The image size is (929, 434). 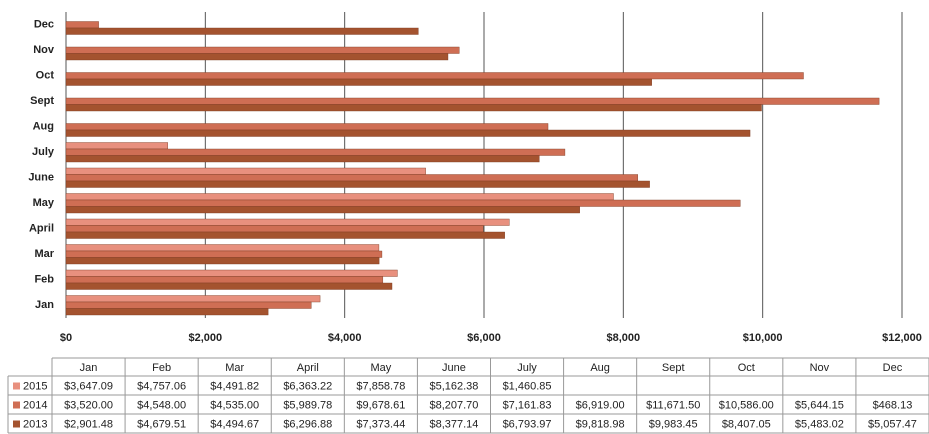 I want to click on y-tick-label: Dec, so click(x=44, y=25).